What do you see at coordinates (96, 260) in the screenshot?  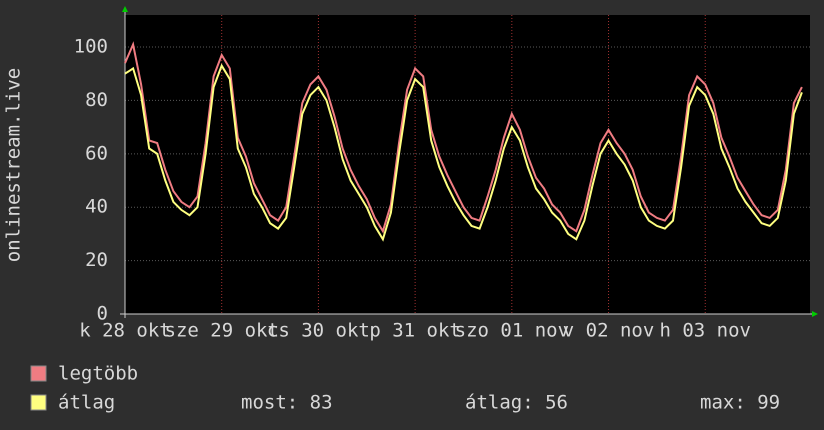 I see `y-tick-label: 20` at bounding box center [96, 260].